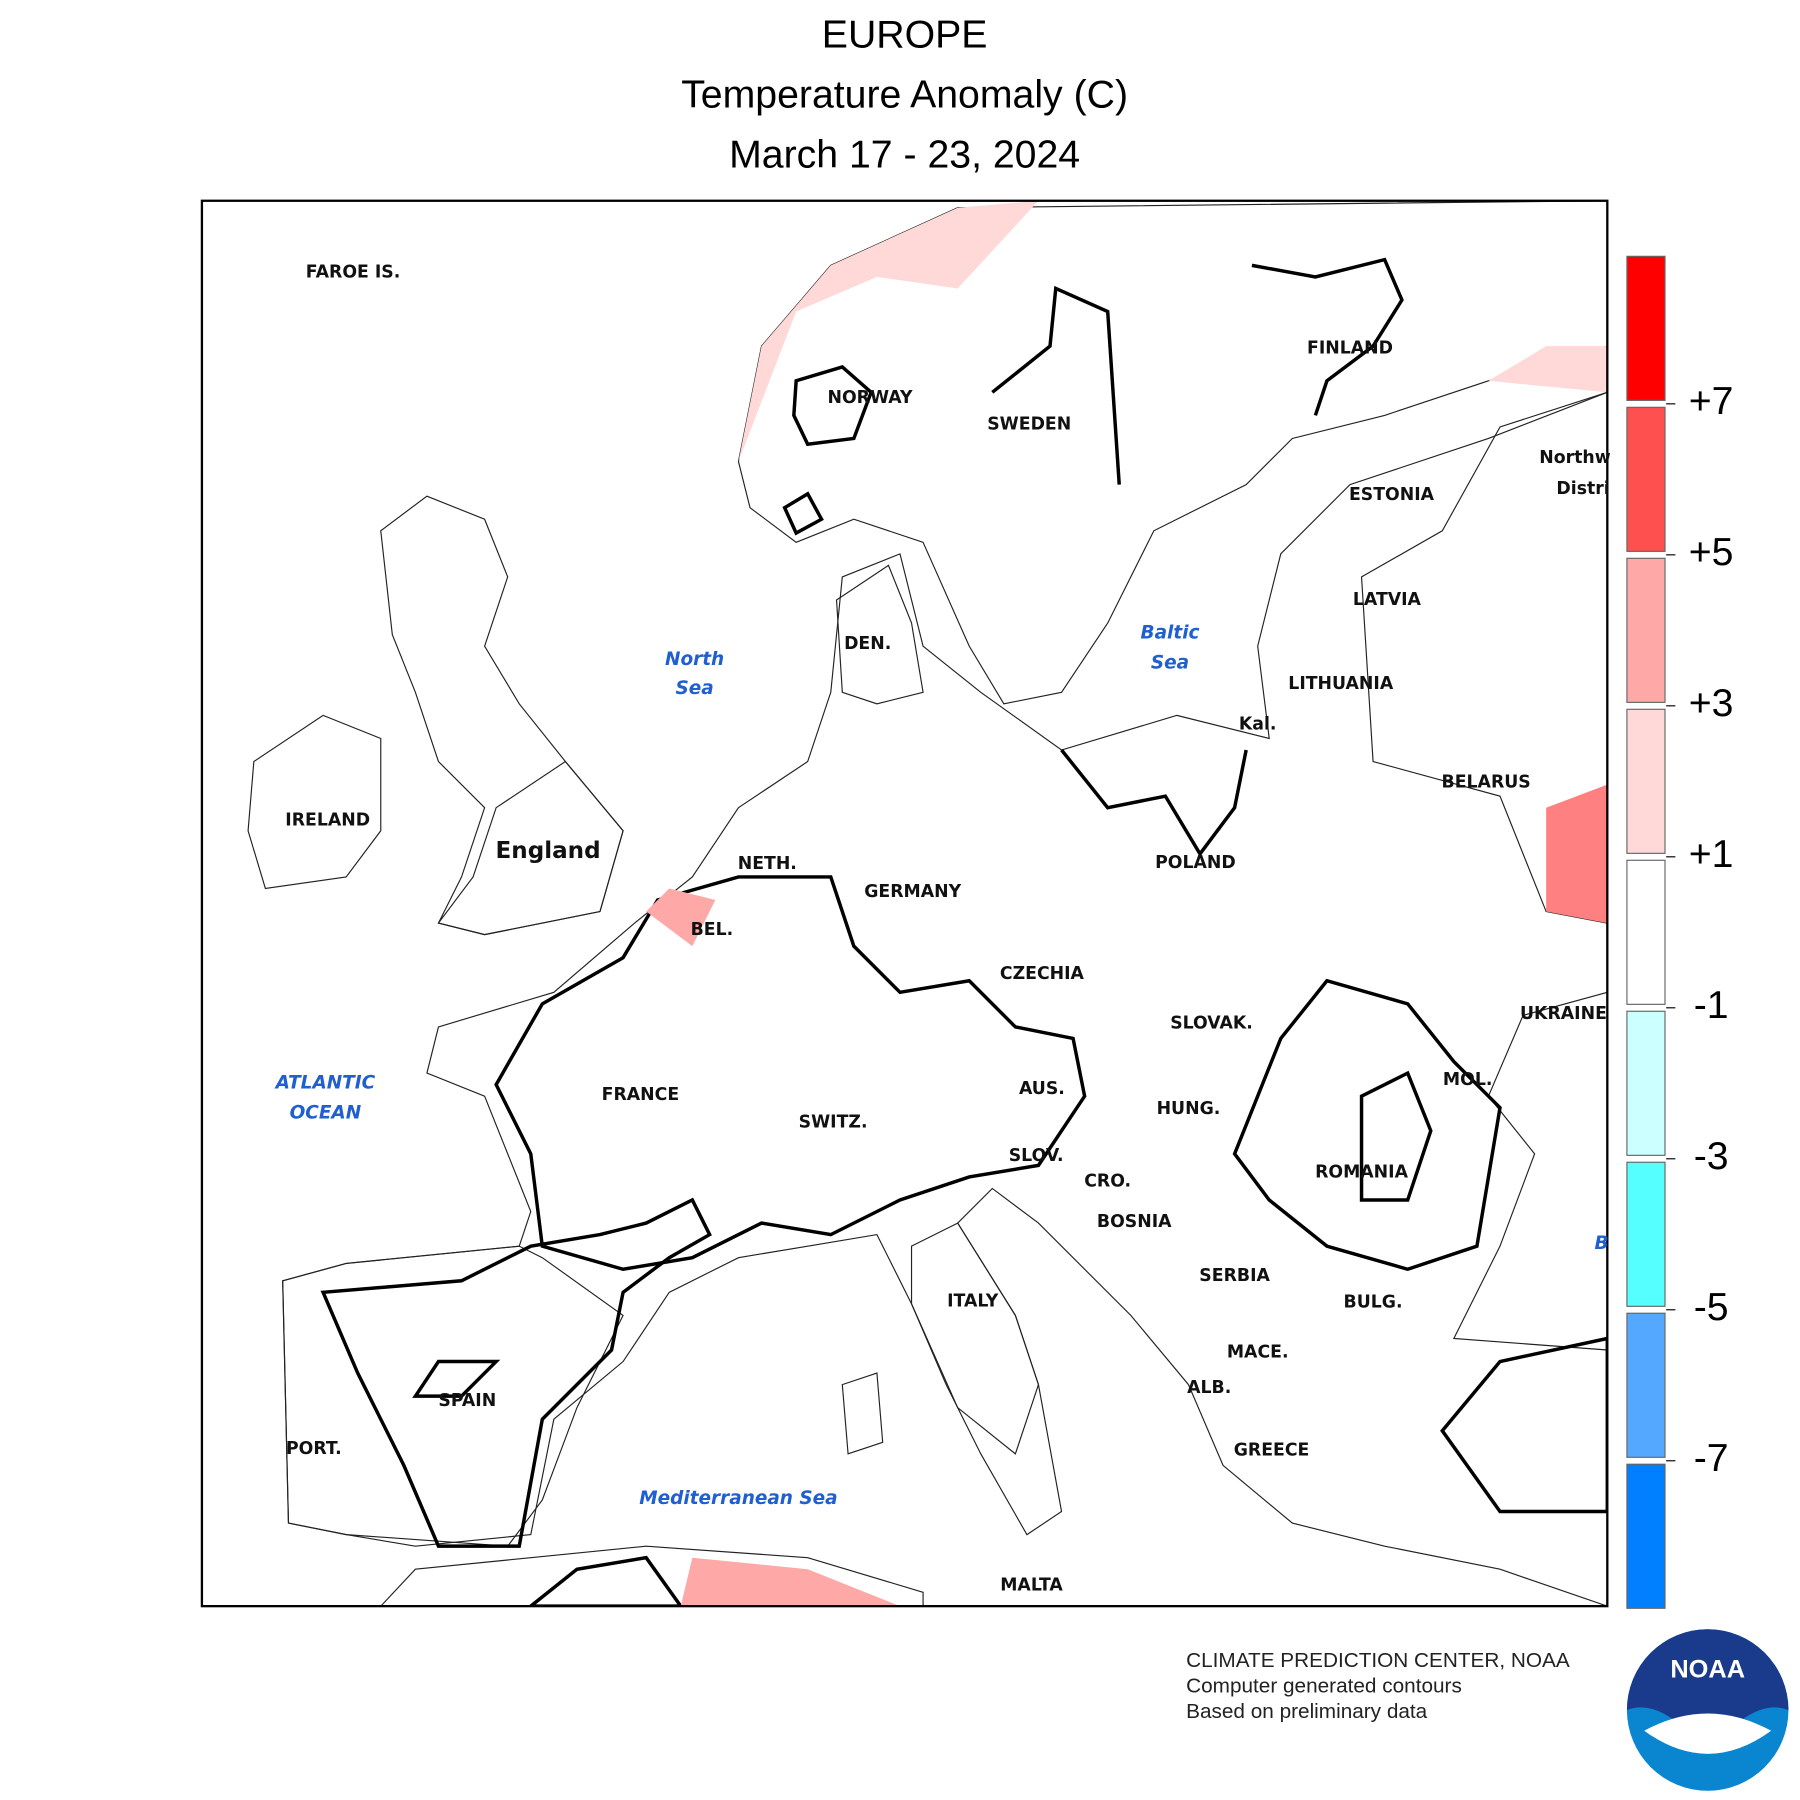  Describe the element at coordinates (1029, 425) in the screenshot. I see `place-label: SWEDEN` at that location.